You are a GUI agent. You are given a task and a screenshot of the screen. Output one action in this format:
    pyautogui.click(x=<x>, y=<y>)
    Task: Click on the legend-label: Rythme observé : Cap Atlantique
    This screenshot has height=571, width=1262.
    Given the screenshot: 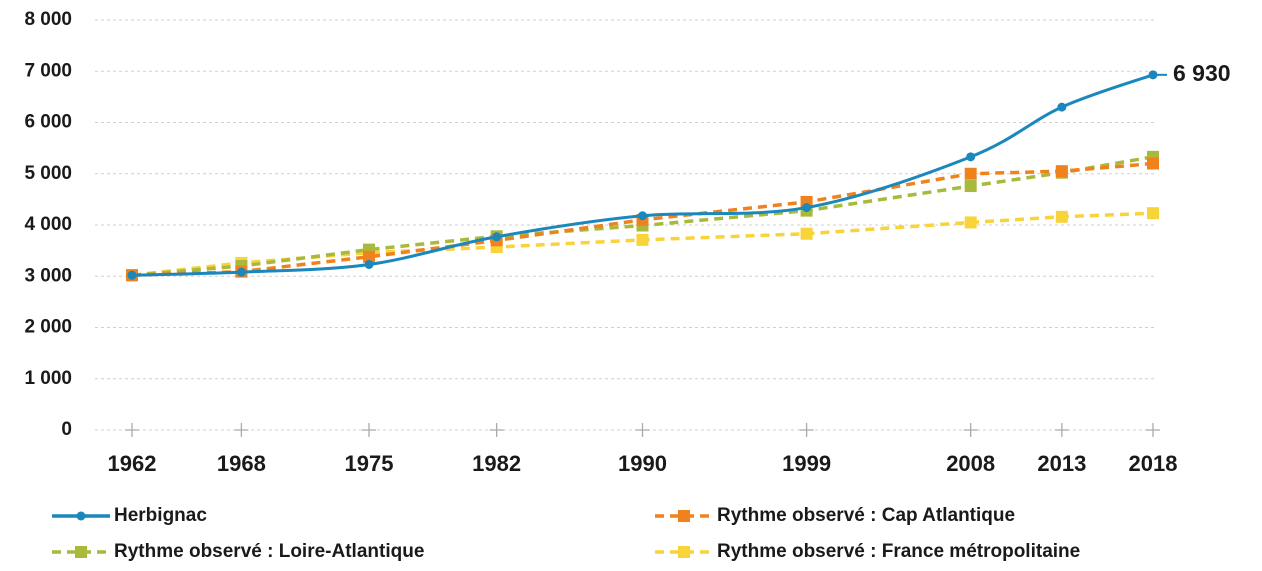 What is the action you would take?
    pyautogui.click(x=866, y=515)
    